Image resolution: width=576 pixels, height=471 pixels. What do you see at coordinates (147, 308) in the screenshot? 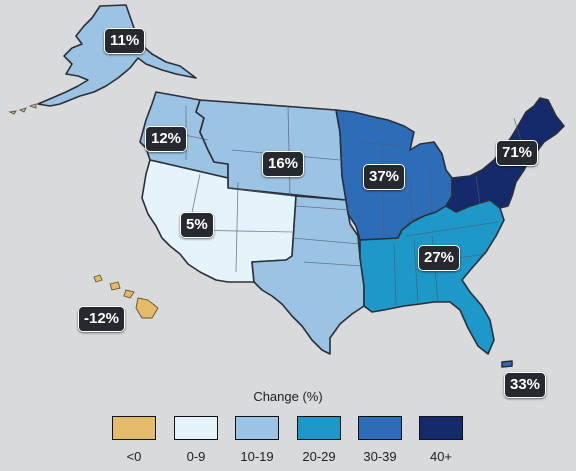
I see `hawaii-island-big` at bounding box center [147, 308].